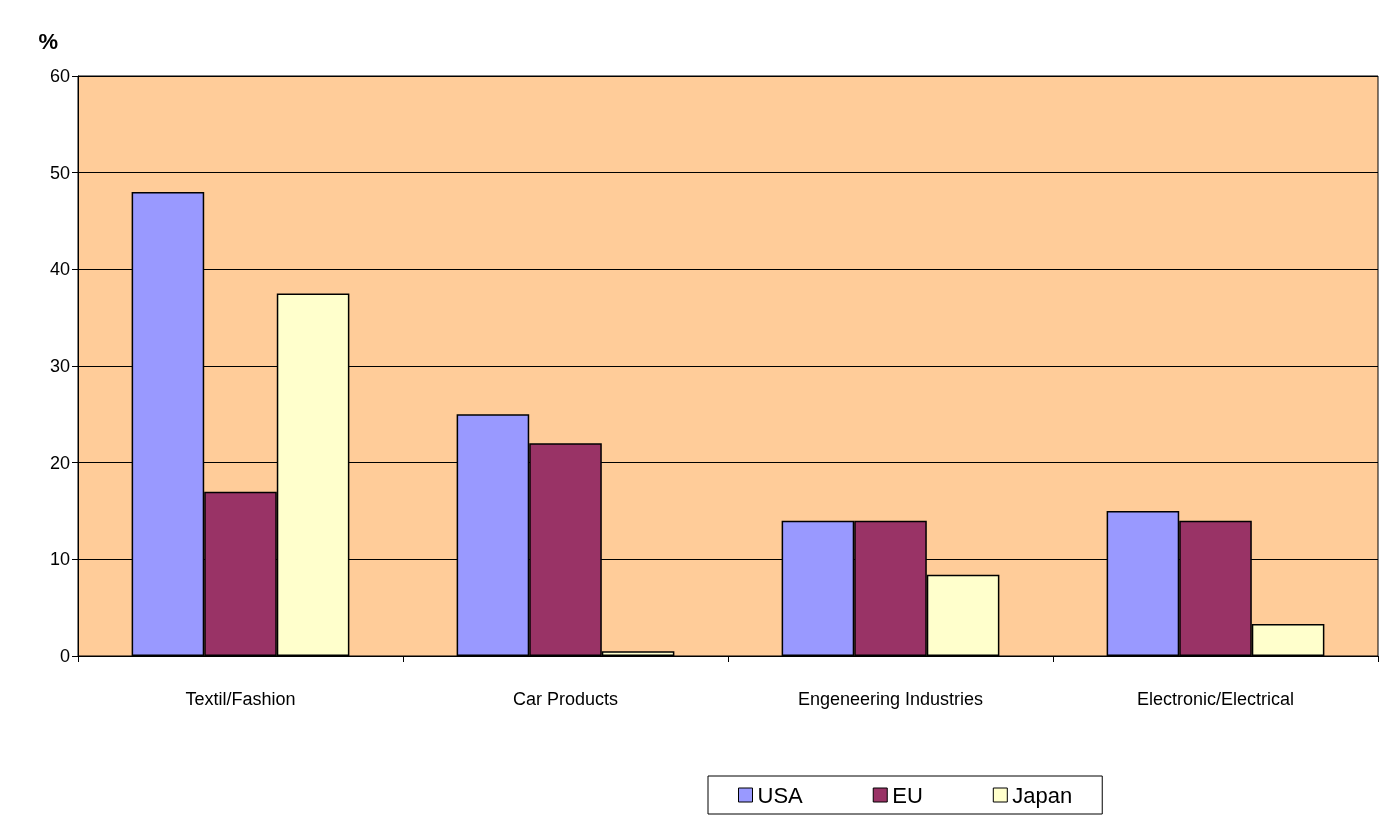 The image size is (1388, 824). I want to click on y-tick-label: 20, so click(59, 462).